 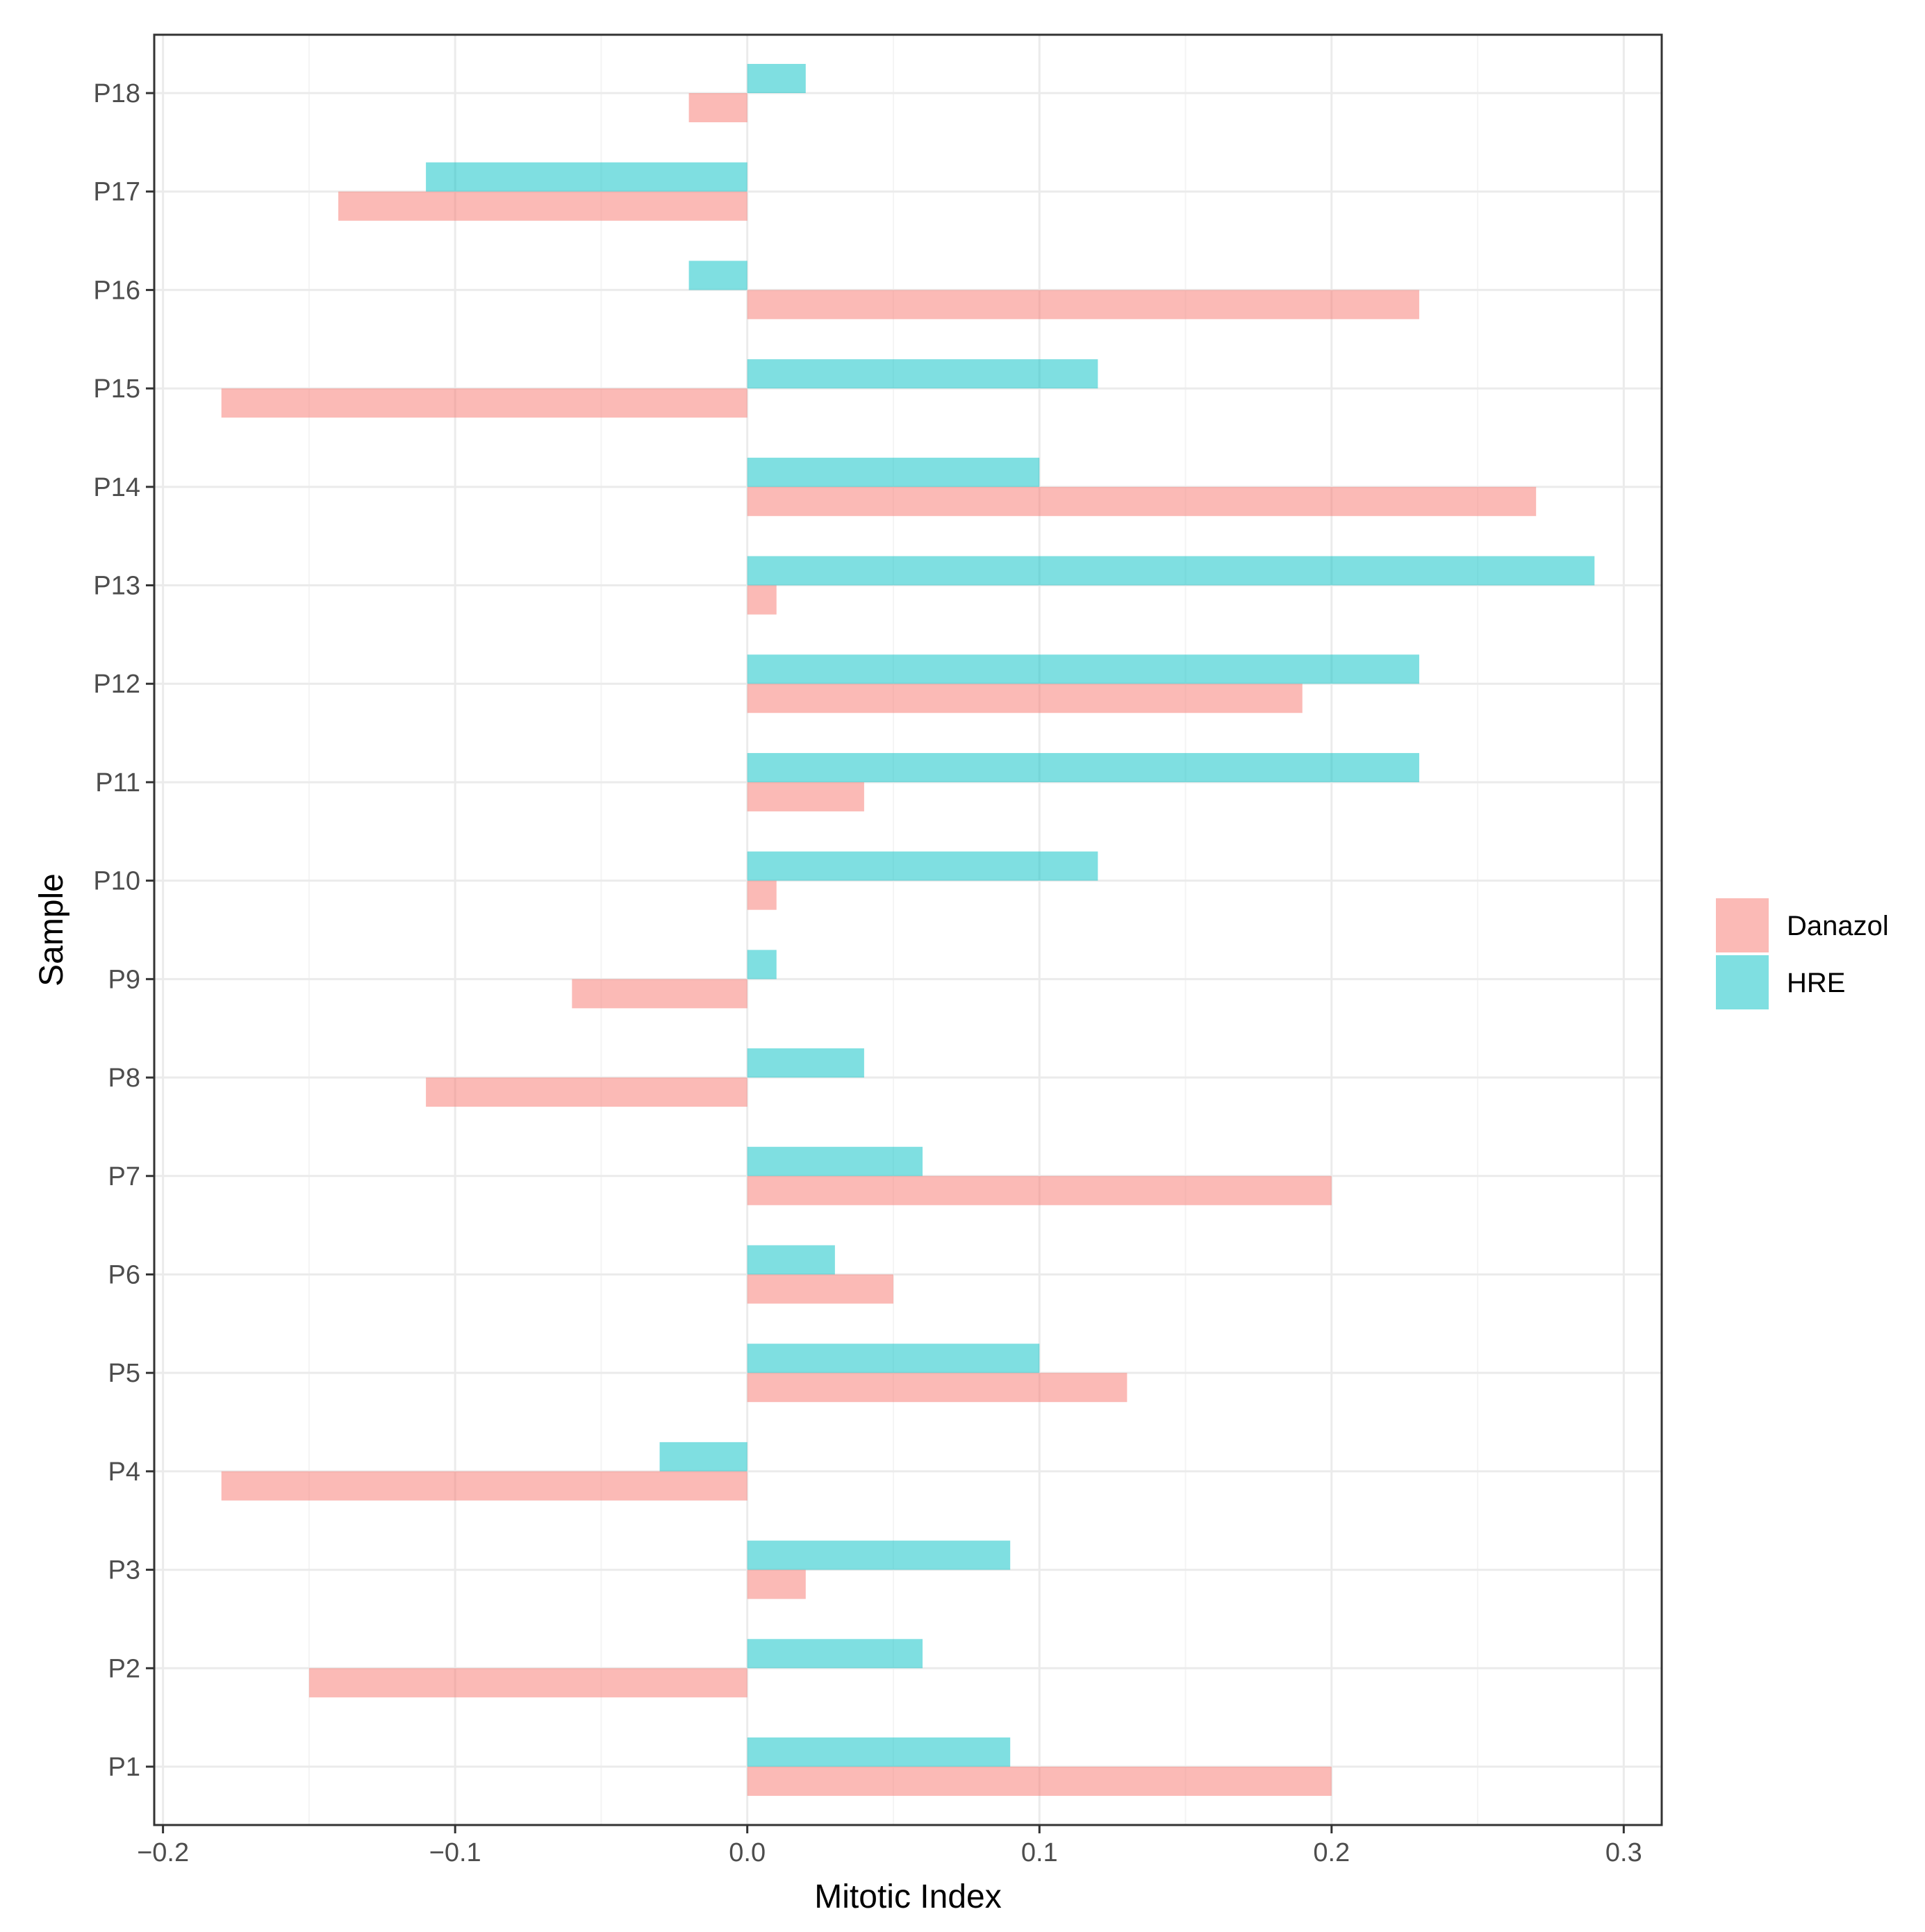 I want to click on x-tick-label: 0.1, so click(x=1040, y=1853).